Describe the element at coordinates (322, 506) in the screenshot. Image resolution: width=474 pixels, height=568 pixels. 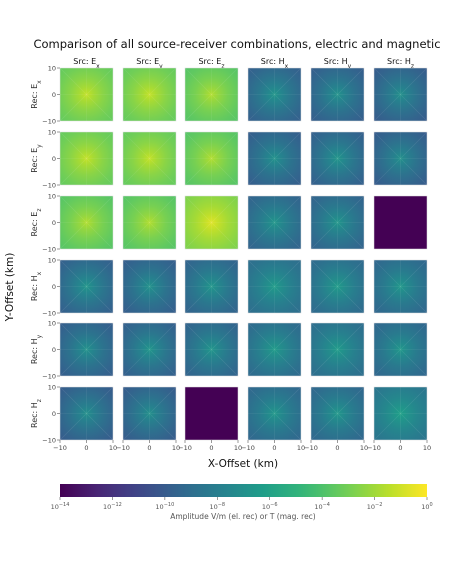
I see `colorbar-tick-label: 10⁻⁴` at that location.